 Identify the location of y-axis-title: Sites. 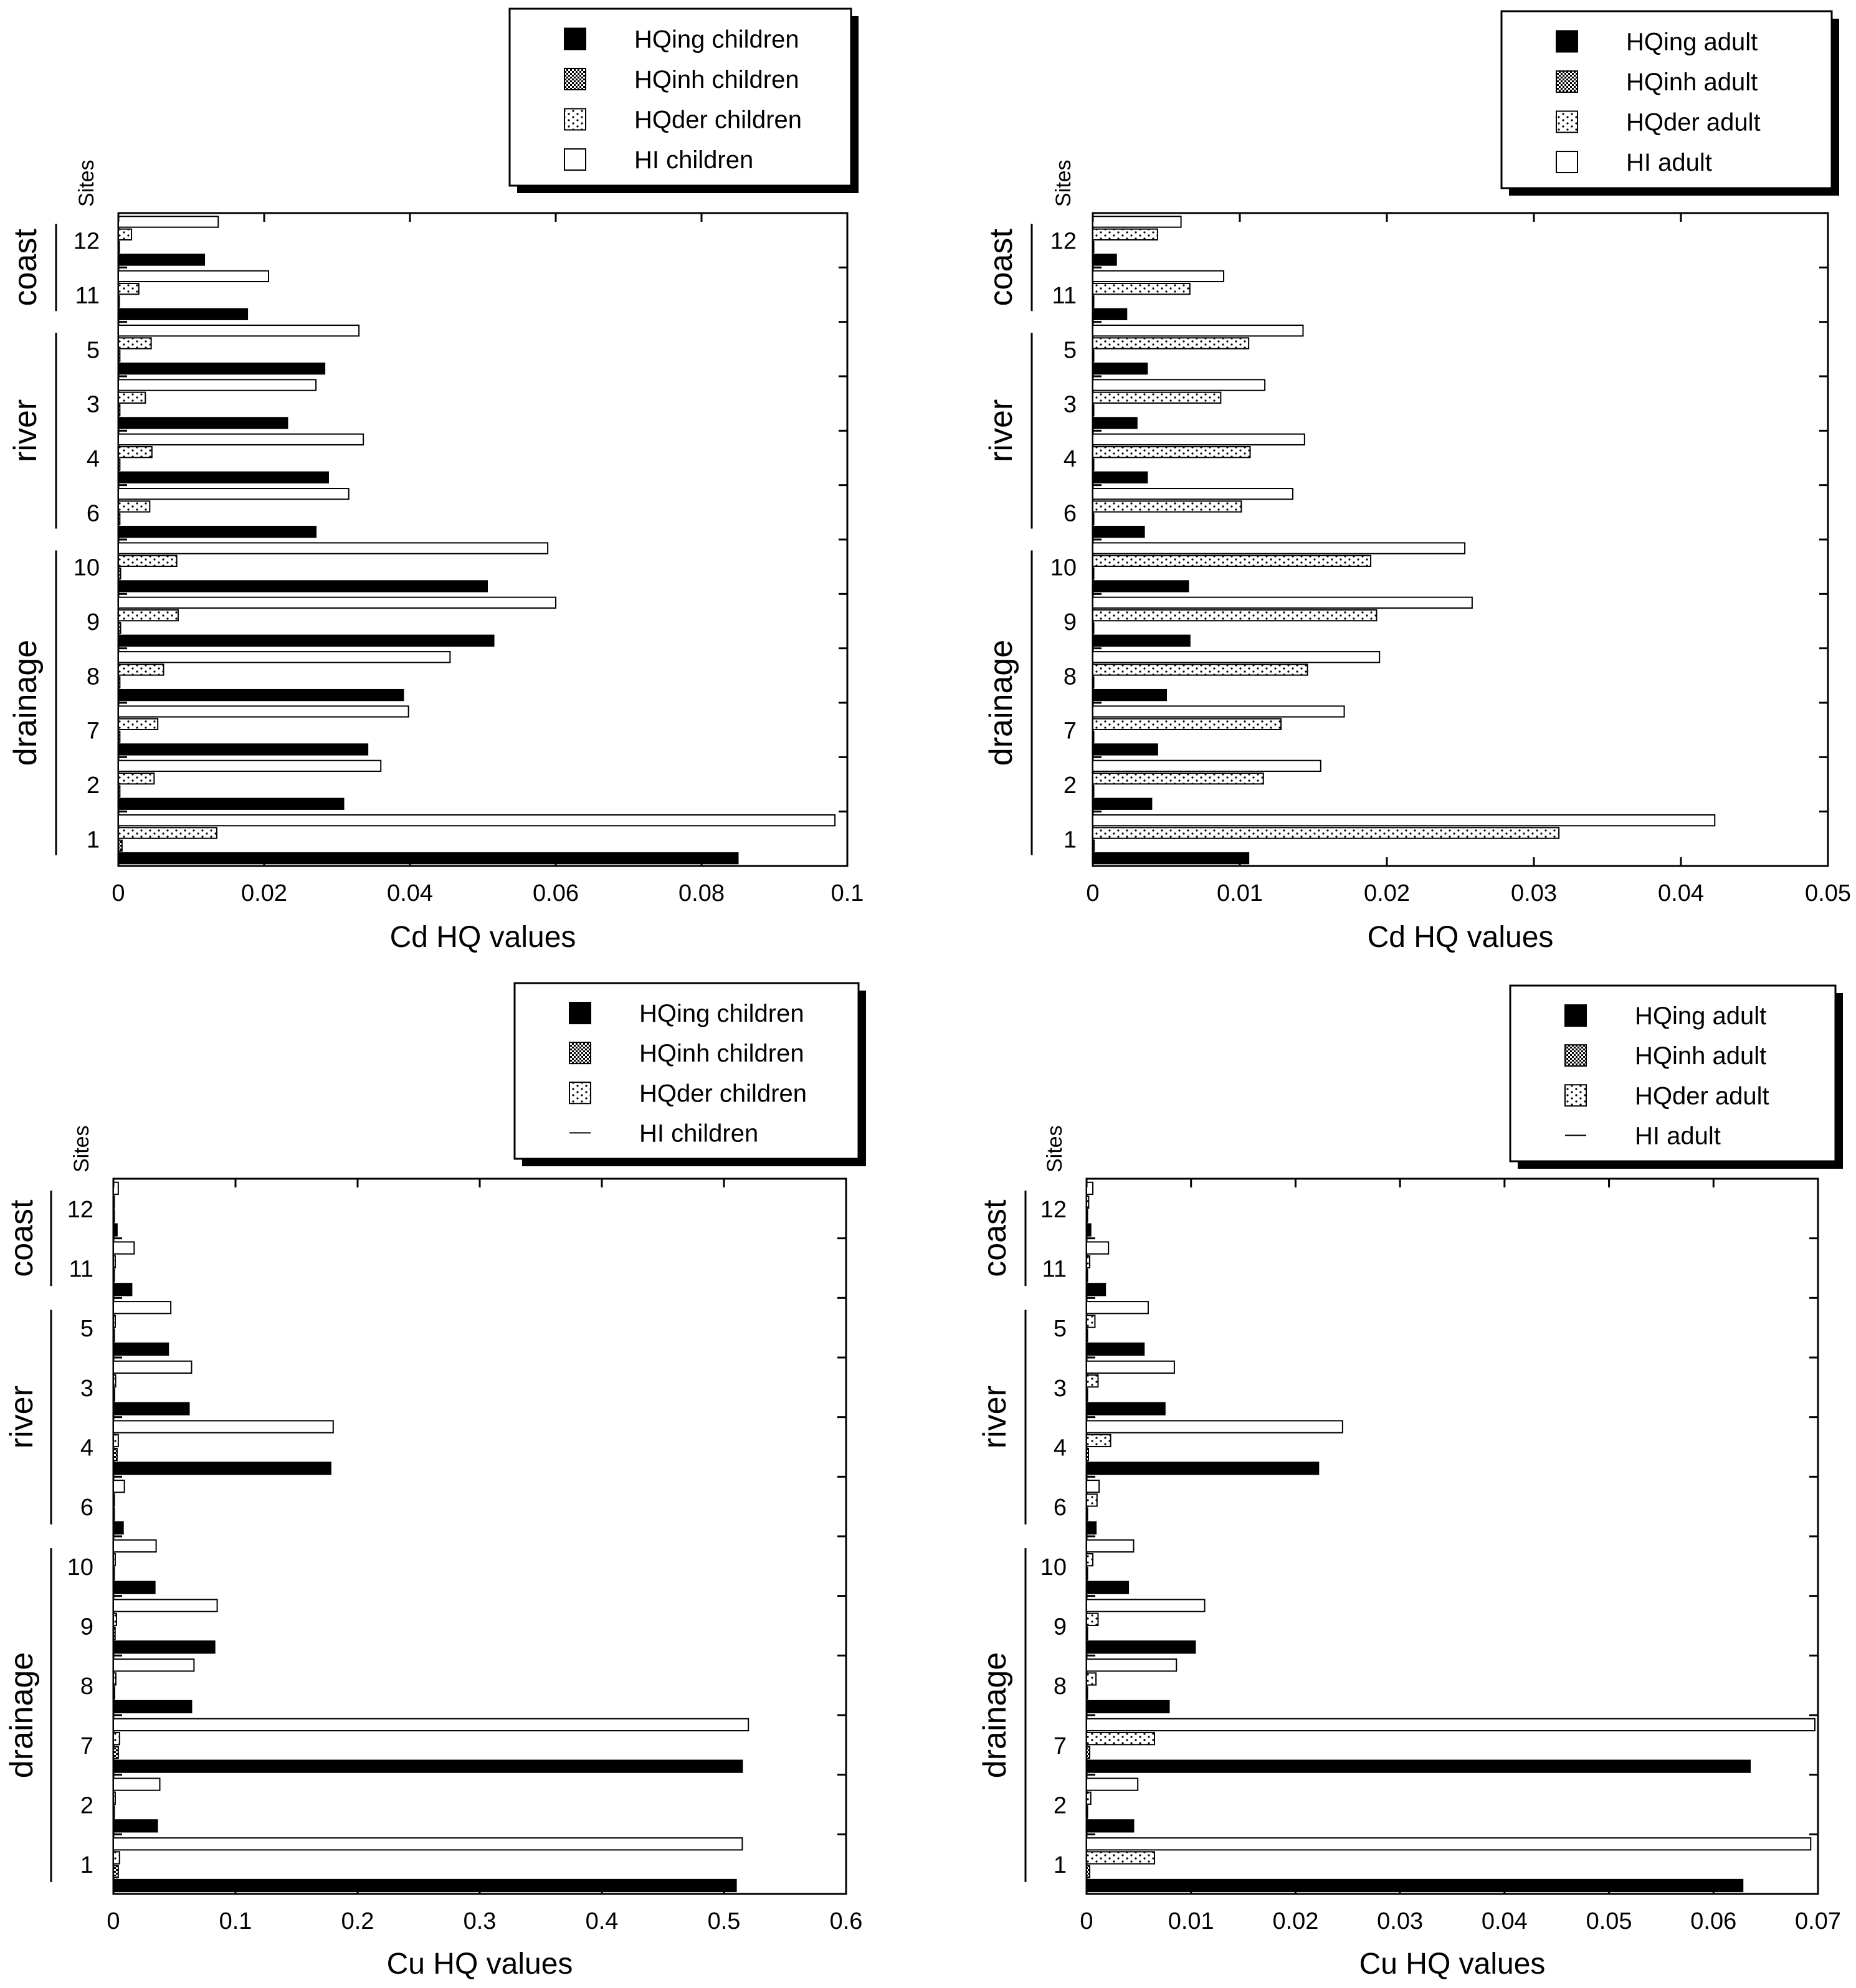
(1055, 1148).